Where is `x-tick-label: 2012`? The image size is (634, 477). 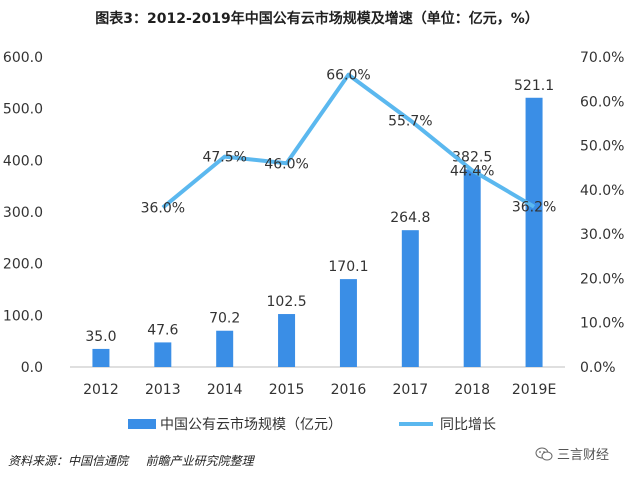 x-tick-label: 2012 is located at coordinates (101, 390).